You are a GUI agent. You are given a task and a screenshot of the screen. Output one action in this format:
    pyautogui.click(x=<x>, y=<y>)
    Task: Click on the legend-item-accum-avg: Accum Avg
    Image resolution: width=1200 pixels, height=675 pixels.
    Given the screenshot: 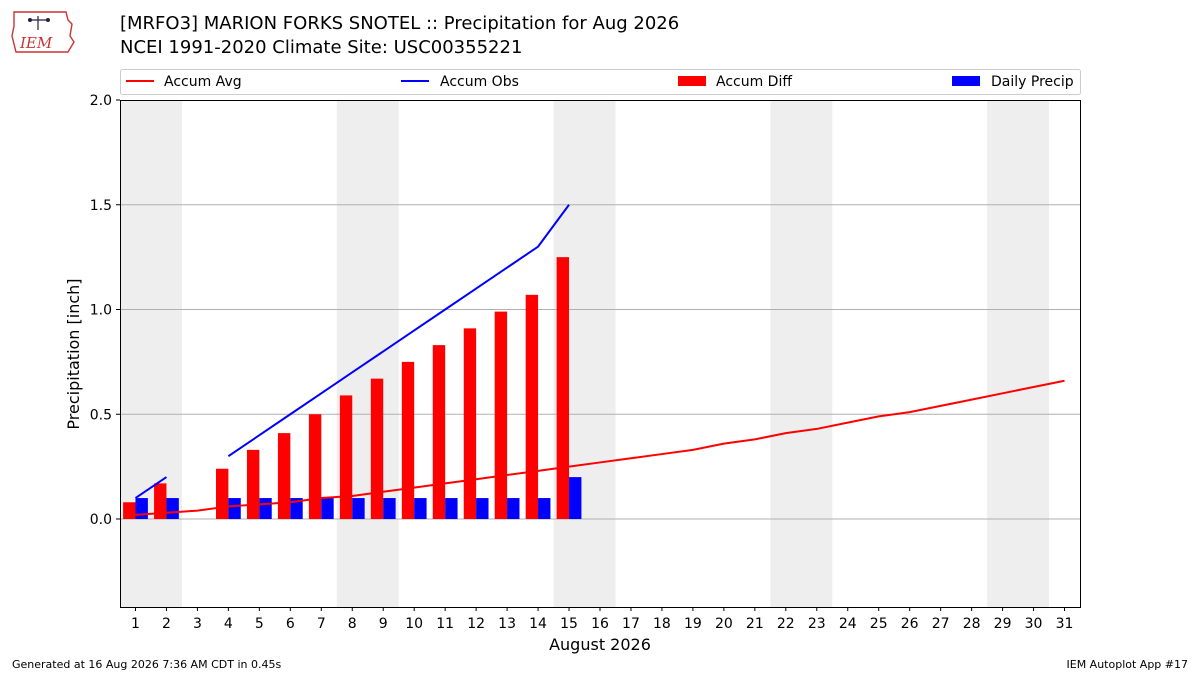 What is the action you would take?
    pyautogui.click(x=184, y=82)
    